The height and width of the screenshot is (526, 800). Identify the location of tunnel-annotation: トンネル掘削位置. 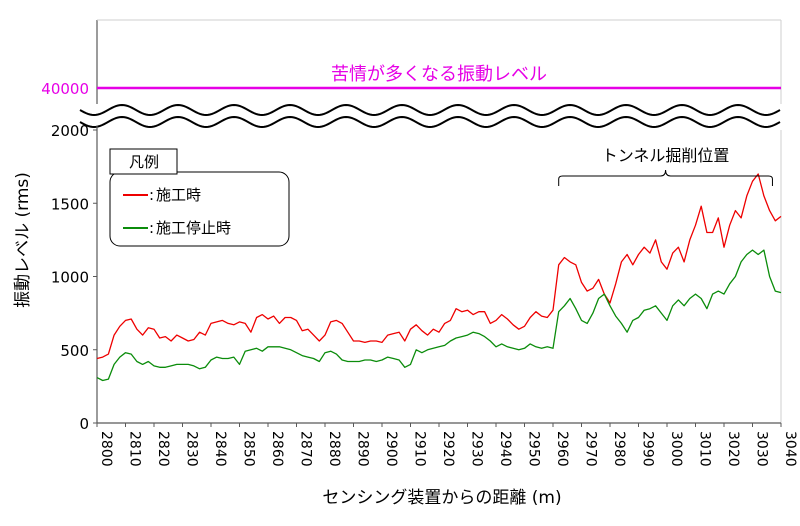
(665, 166).